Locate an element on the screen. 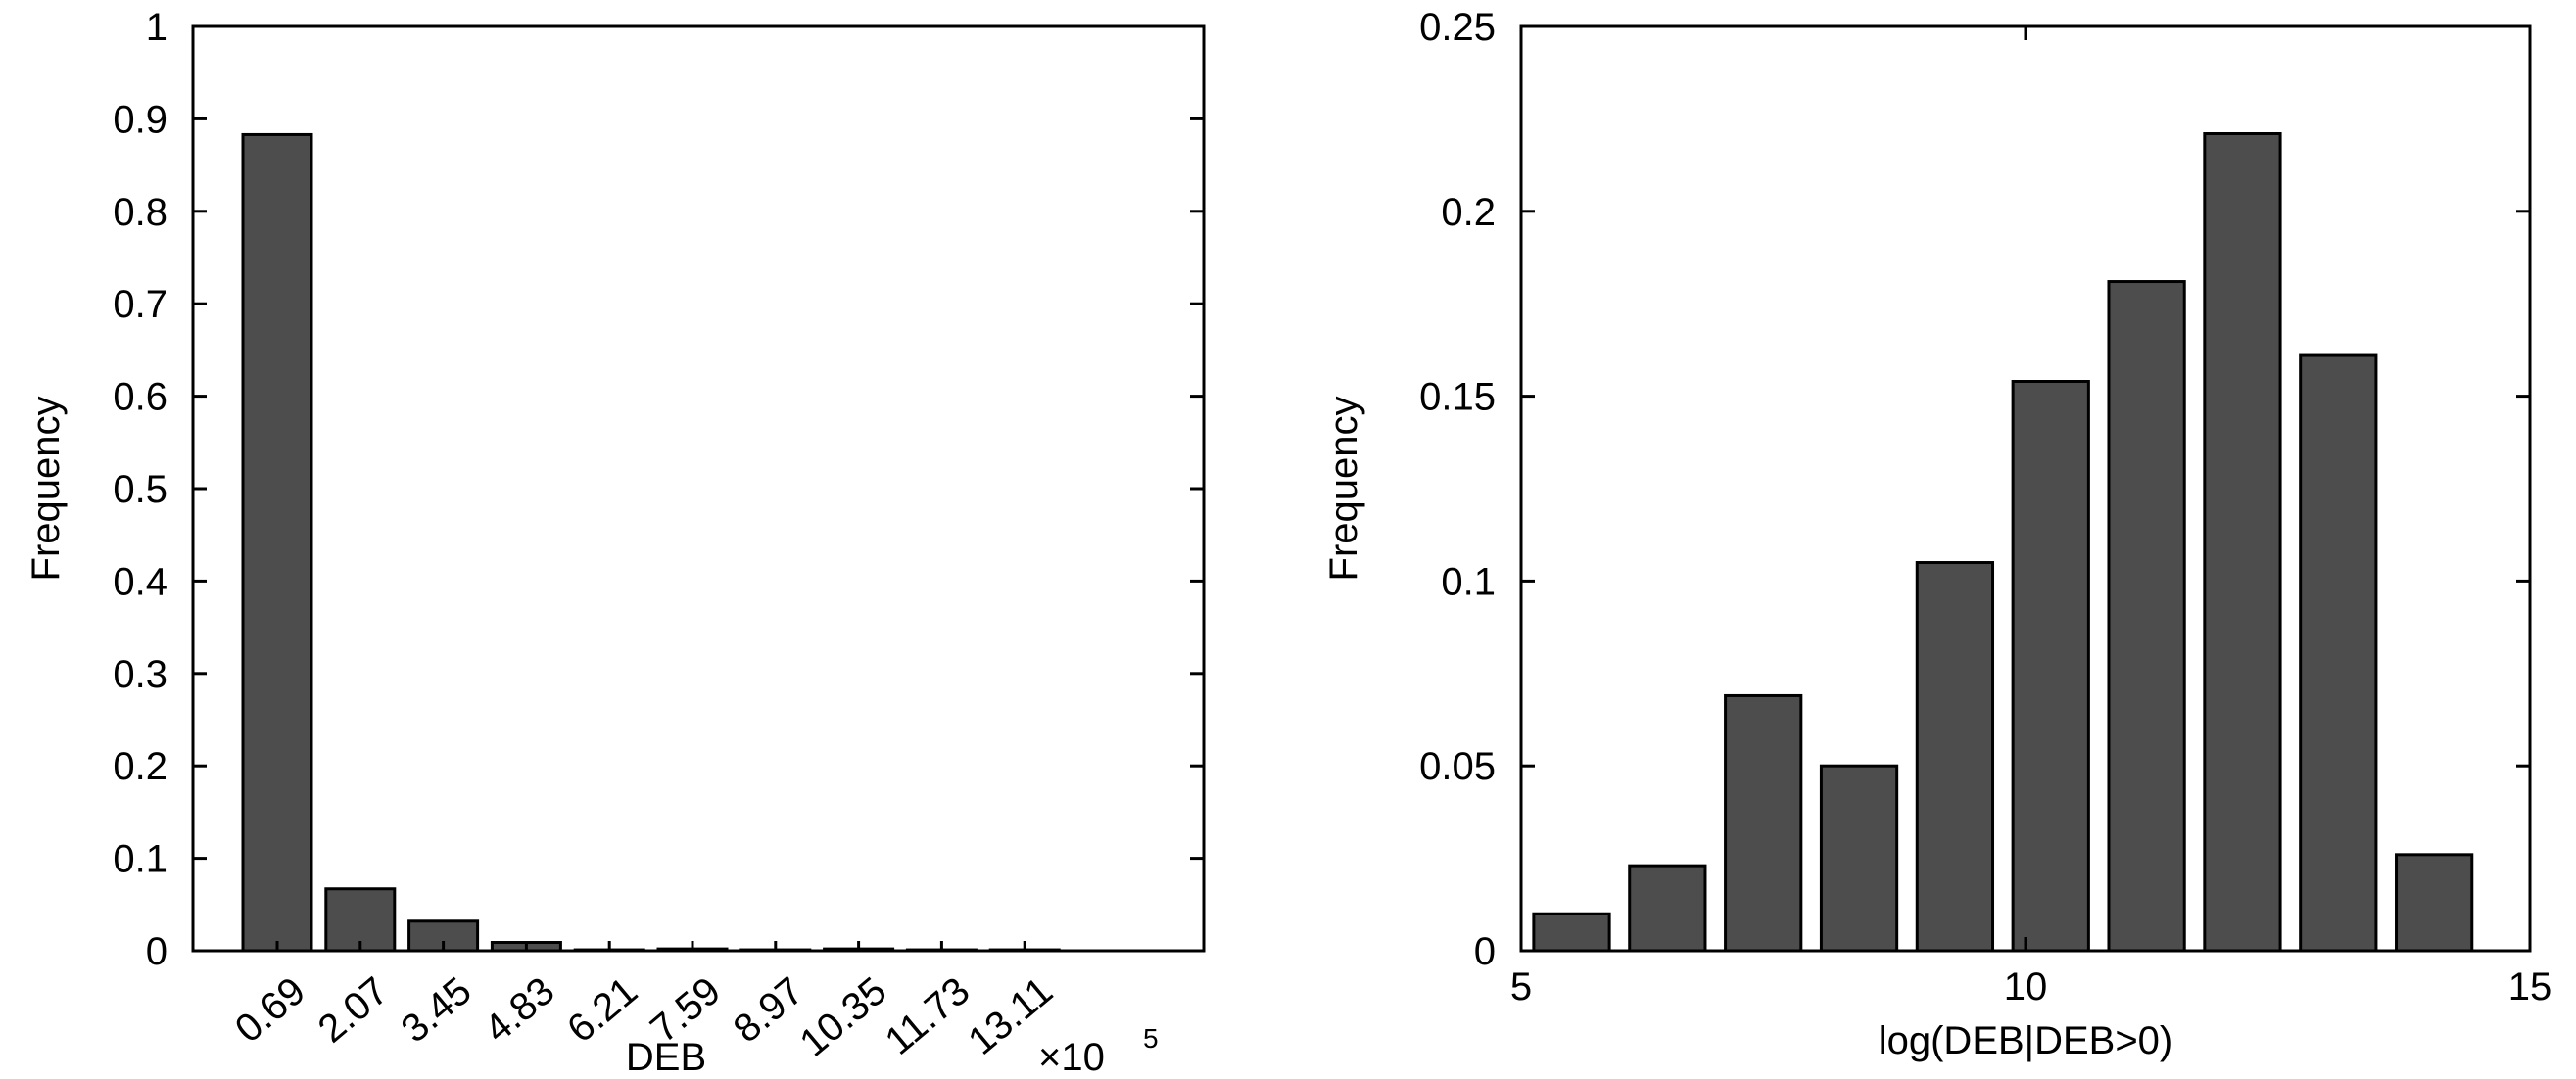  right-y-tick-label-0.1: 0.1 is located at coordinates (1468, 581).